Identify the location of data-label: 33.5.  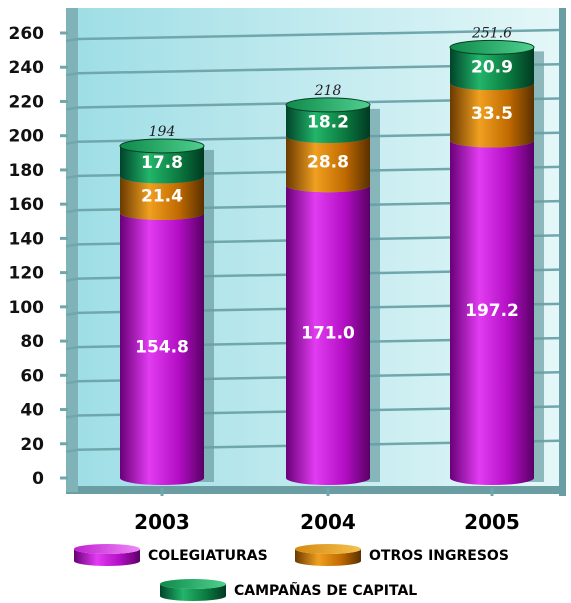
(492, 114).